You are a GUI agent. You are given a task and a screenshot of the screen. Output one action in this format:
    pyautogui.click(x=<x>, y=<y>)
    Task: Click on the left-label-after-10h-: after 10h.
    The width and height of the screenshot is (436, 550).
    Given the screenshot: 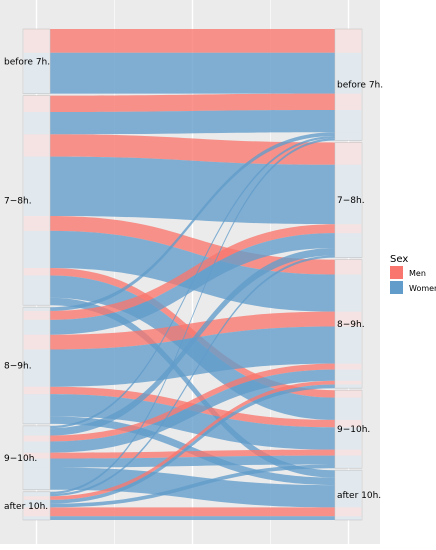 What is the action you would take?
    pyautogui.click(x=26, y=507)
    